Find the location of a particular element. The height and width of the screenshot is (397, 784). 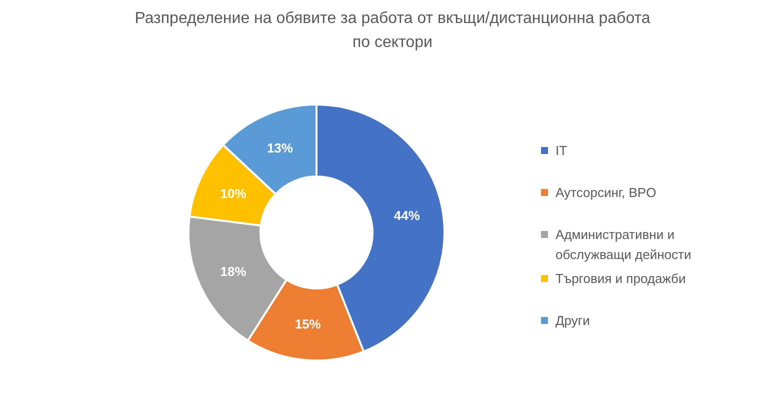

legend-label: Аутсорсинг, BPO is located at coordinates (606, 192).